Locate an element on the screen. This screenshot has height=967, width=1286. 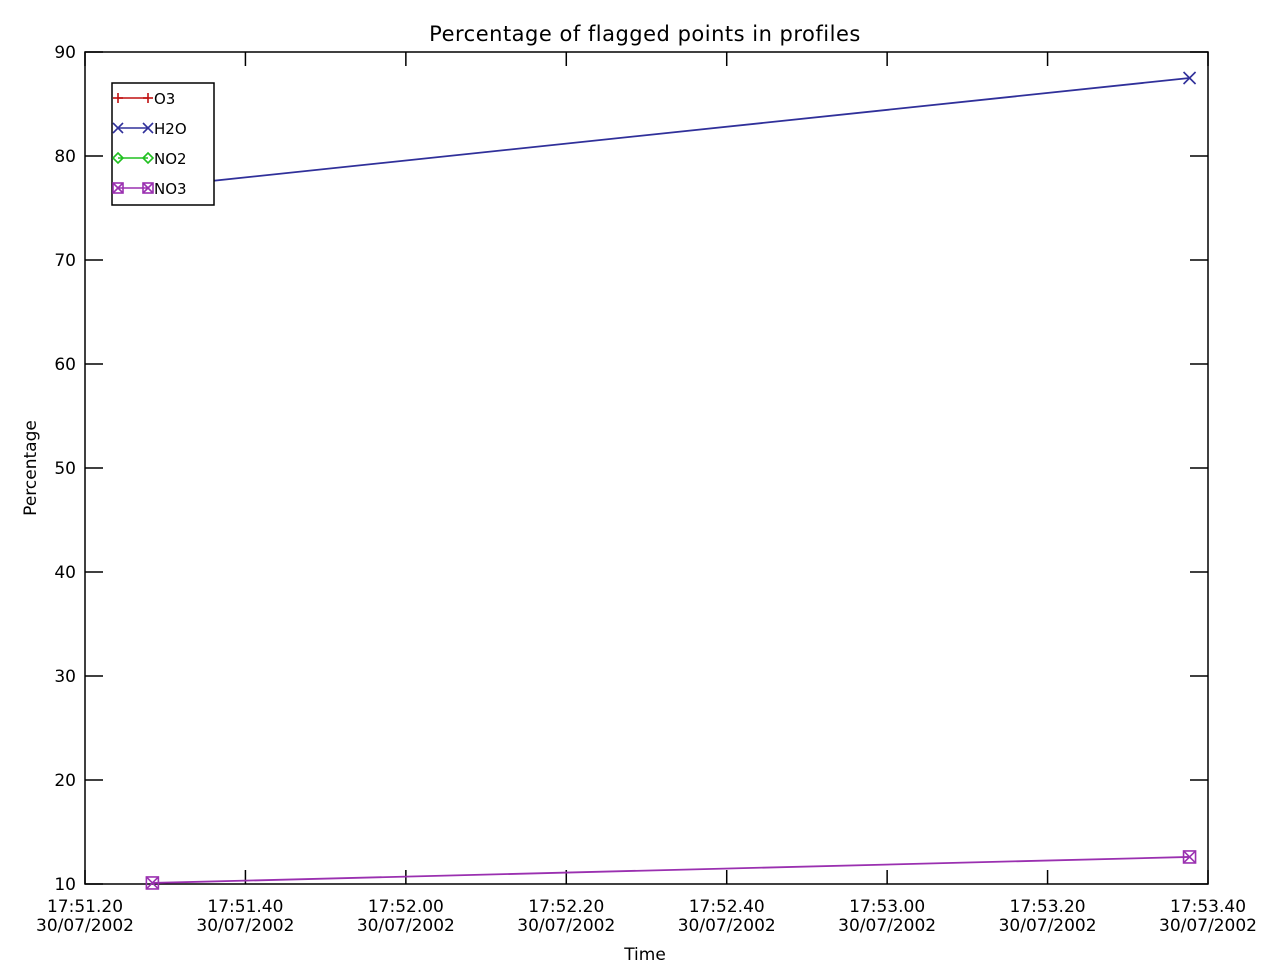
x-tick-label-time: 17:52.00 is located at coordinates (406, 907).